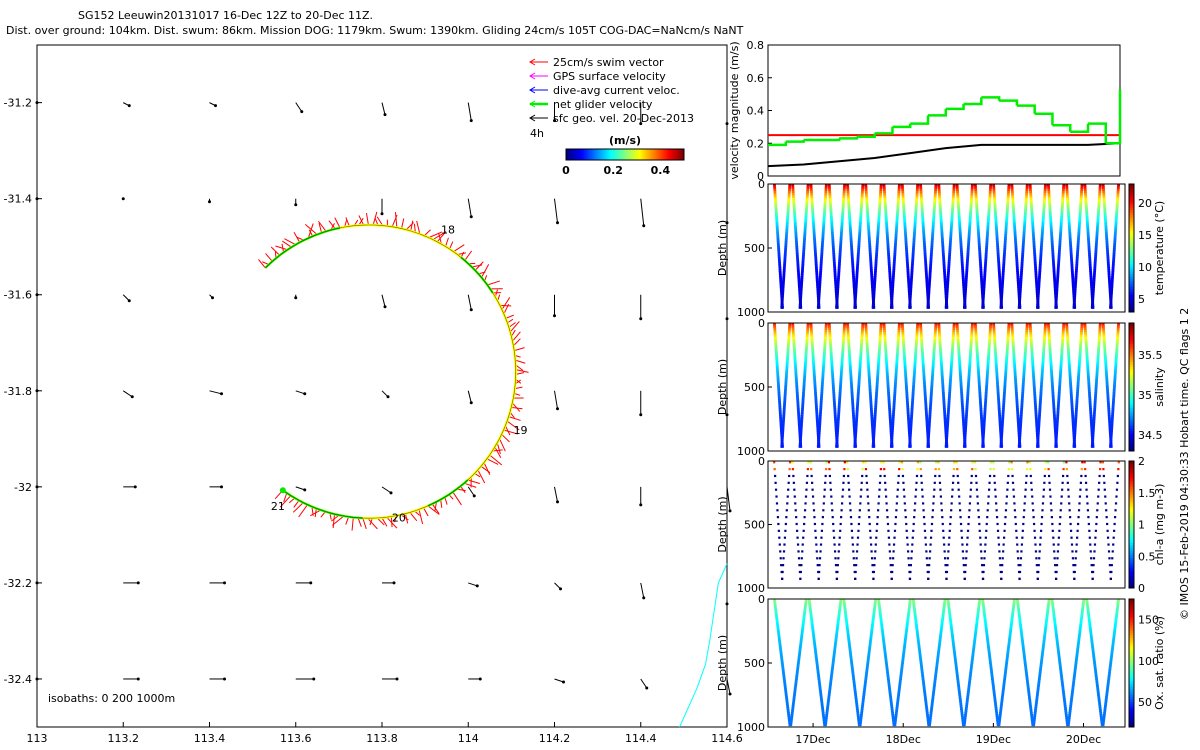 The image size is (1200, 750). Describe the element at coordinates (361, 220) in the screenshot. I see `swim-vector` at that location.